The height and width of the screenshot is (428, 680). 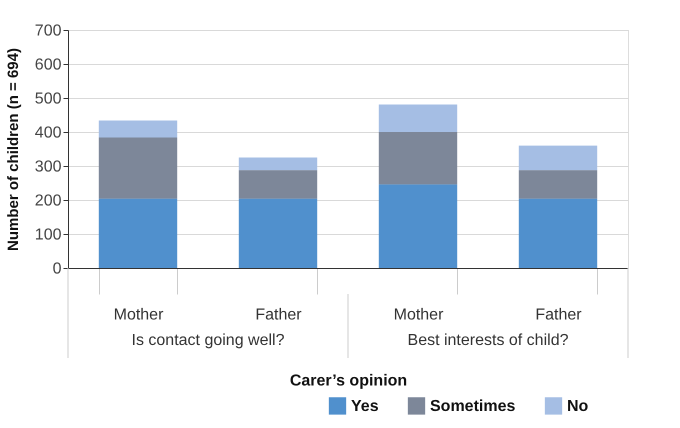 I want to click on y-tick-label: 200, so click(x=48, y=201).